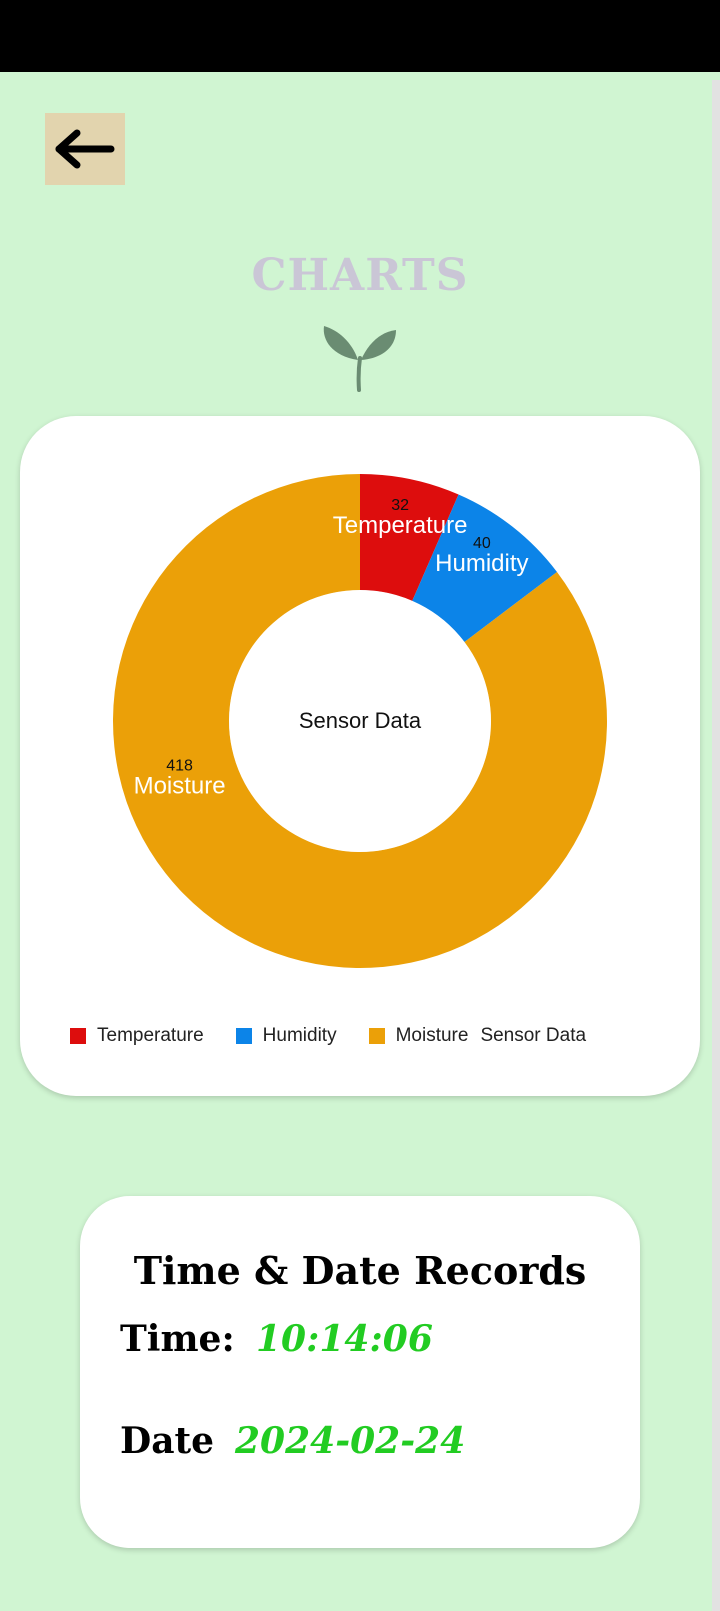 The image size is (720, 1611). I want to click on legend-label: Temperature, so click(150, 1035).